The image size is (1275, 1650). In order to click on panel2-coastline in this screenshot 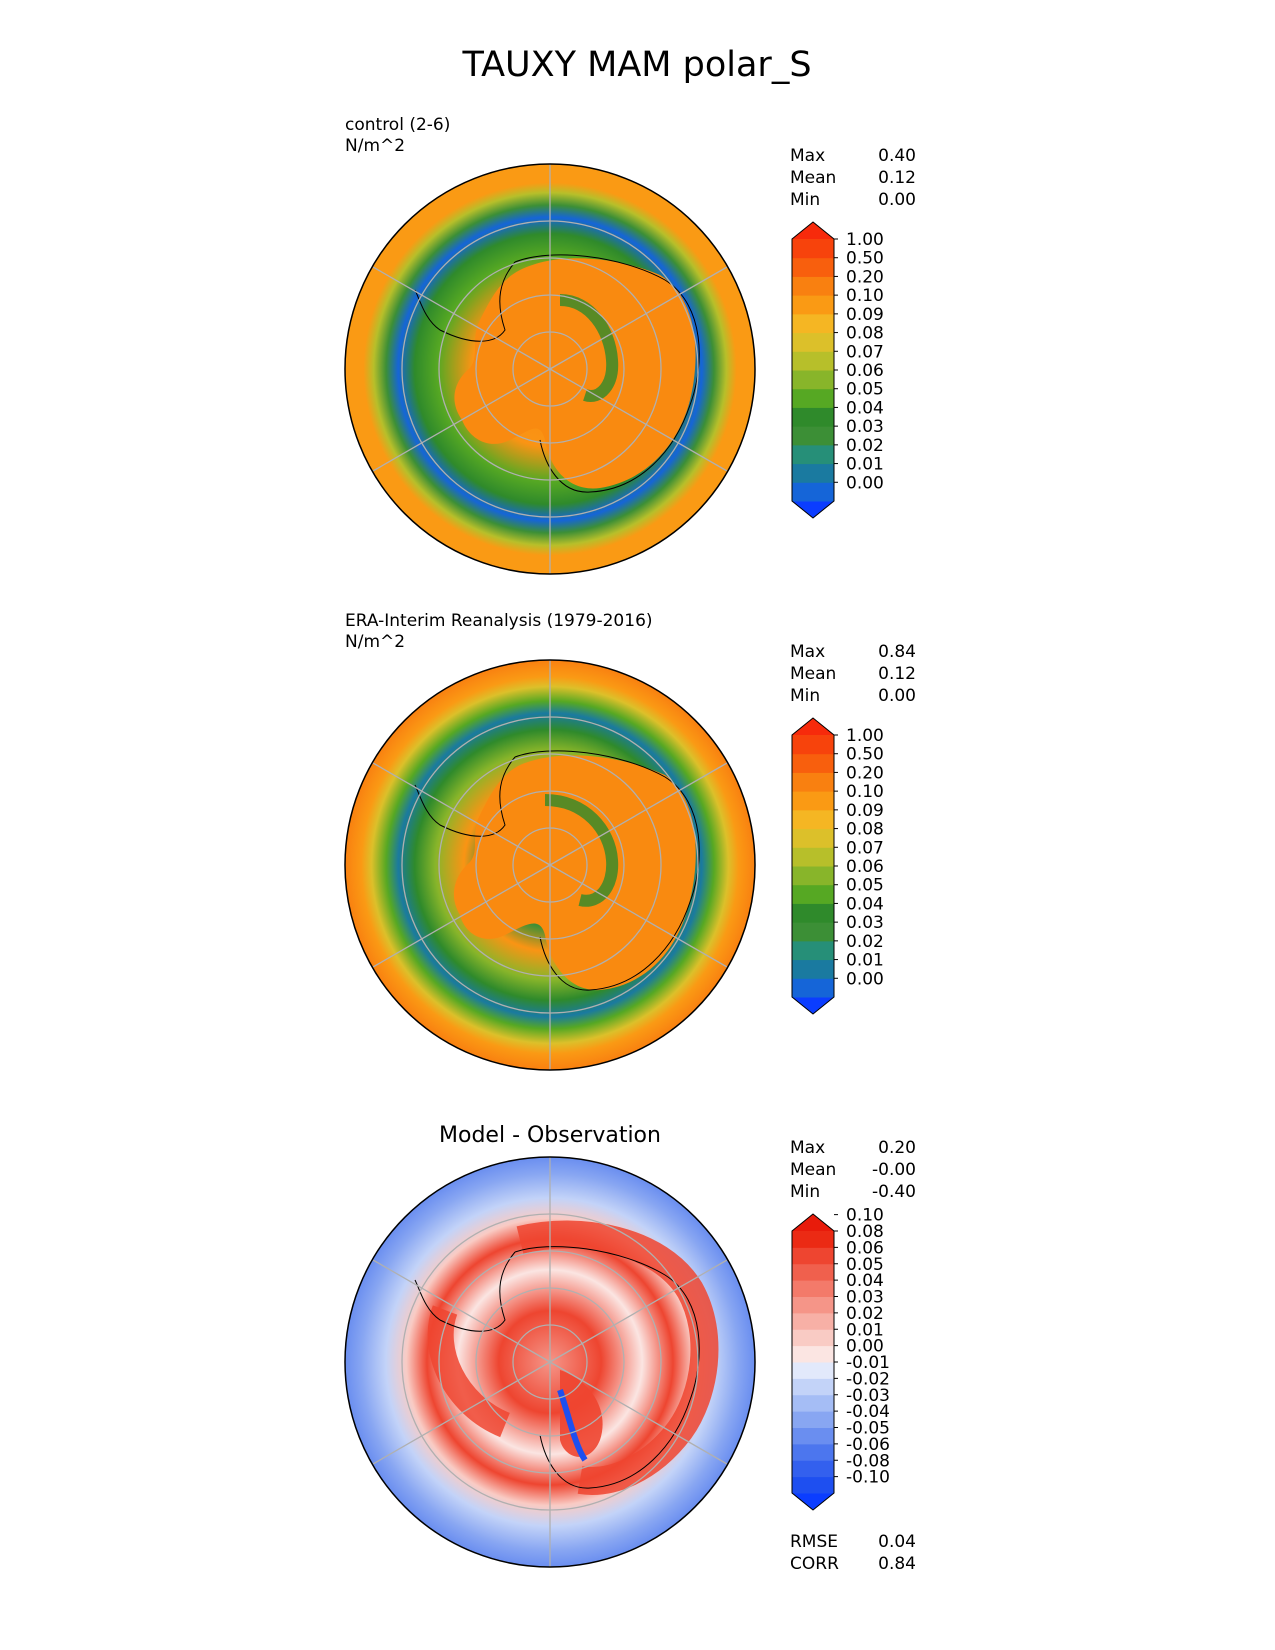, I will do `click(557, 870)`.